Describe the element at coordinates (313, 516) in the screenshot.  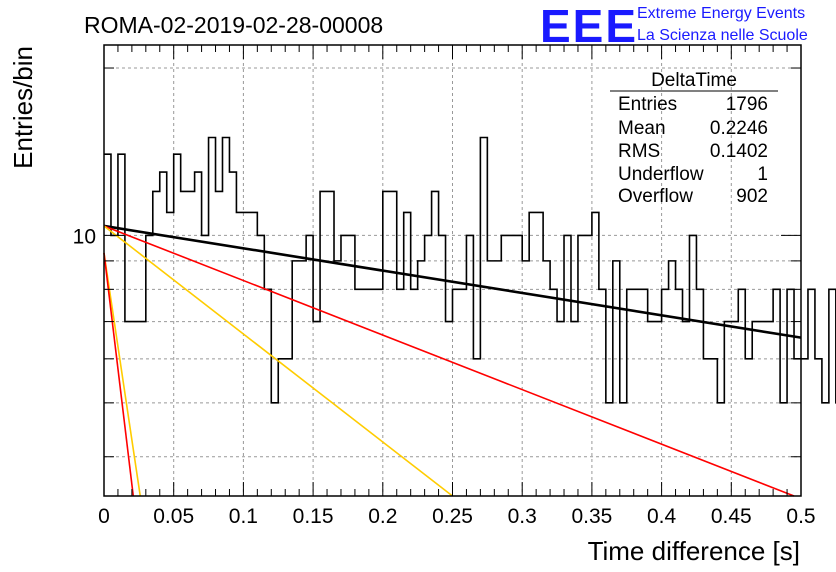
I see `x-tick-label: 0.15` at that location.